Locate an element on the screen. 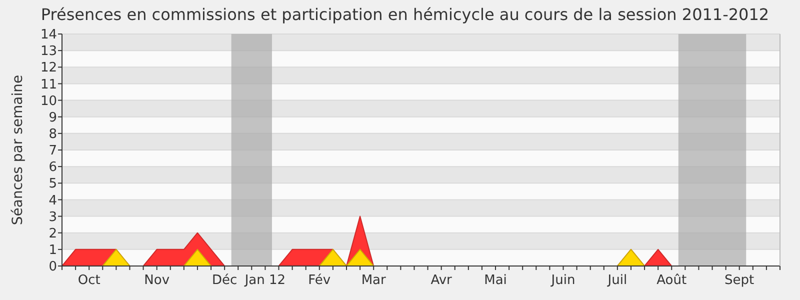 This screenshot has height=300, width=800. x-tick-label: Mai is located at coordinates (495, 280).